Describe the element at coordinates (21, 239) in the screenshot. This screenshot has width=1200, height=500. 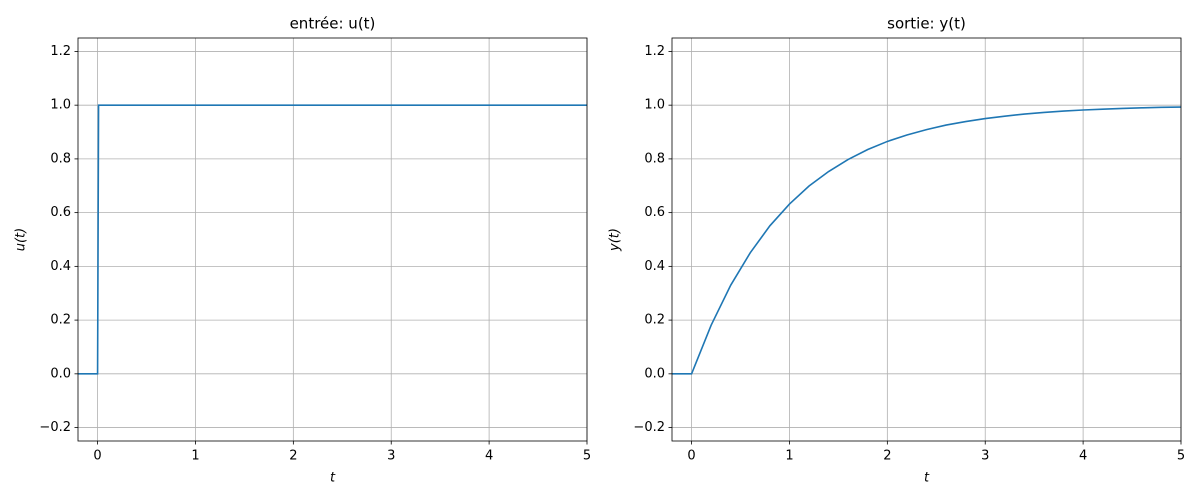
I see `y-axis-label: u(t)` at that location.